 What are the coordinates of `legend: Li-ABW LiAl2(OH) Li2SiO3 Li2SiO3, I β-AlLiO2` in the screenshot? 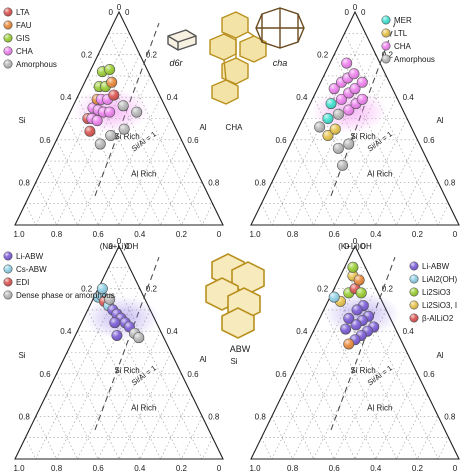 It's located at (433, 292).